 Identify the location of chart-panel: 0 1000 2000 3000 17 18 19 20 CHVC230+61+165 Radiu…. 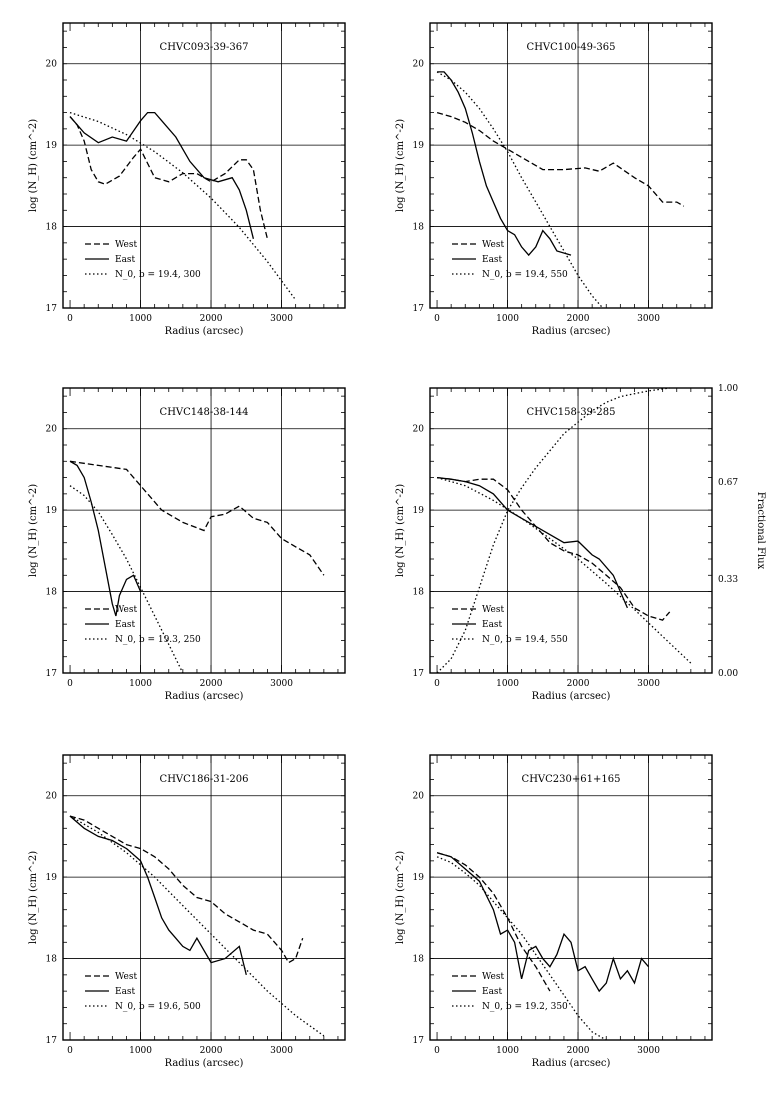
(554, 911).